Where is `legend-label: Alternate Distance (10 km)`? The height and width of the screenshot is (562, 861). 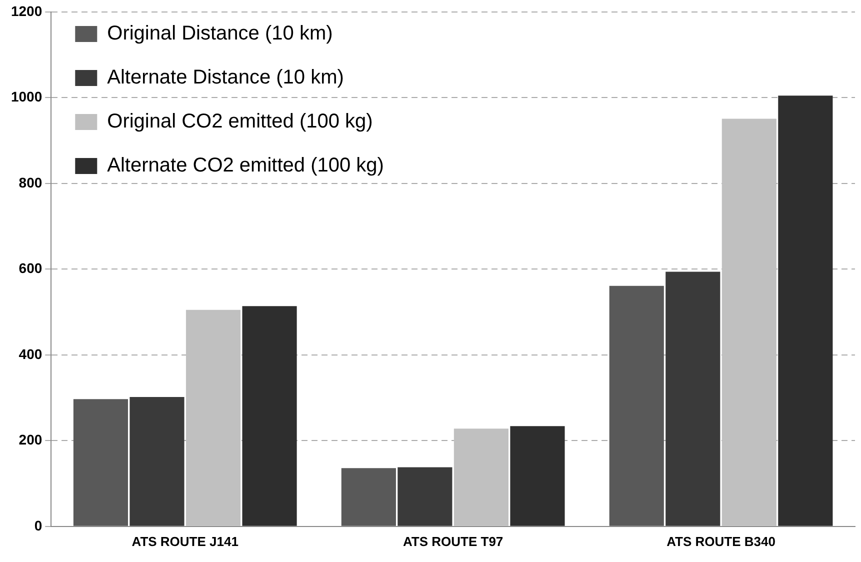 legend-label: Alternate Distance (10 km) is located at coordinates (225, 77).